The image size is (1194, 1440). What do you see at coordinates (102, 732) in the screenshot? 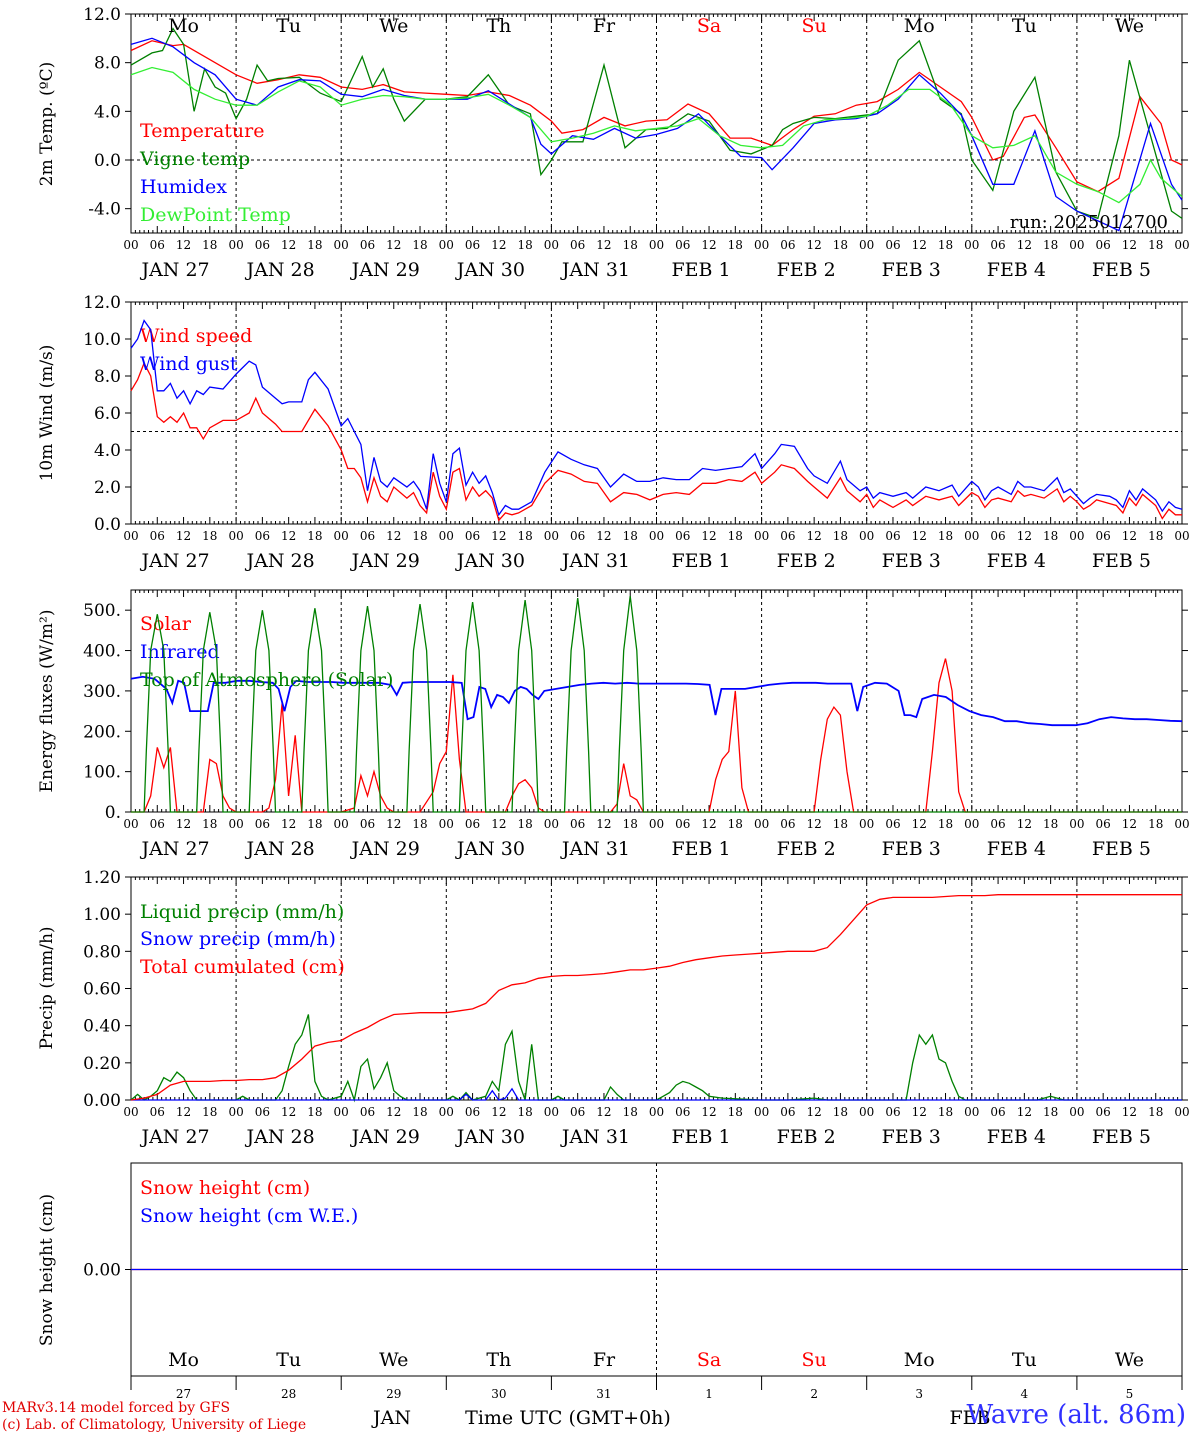
I see `y-tick-label: 200.` at bounding box center [102, 732].